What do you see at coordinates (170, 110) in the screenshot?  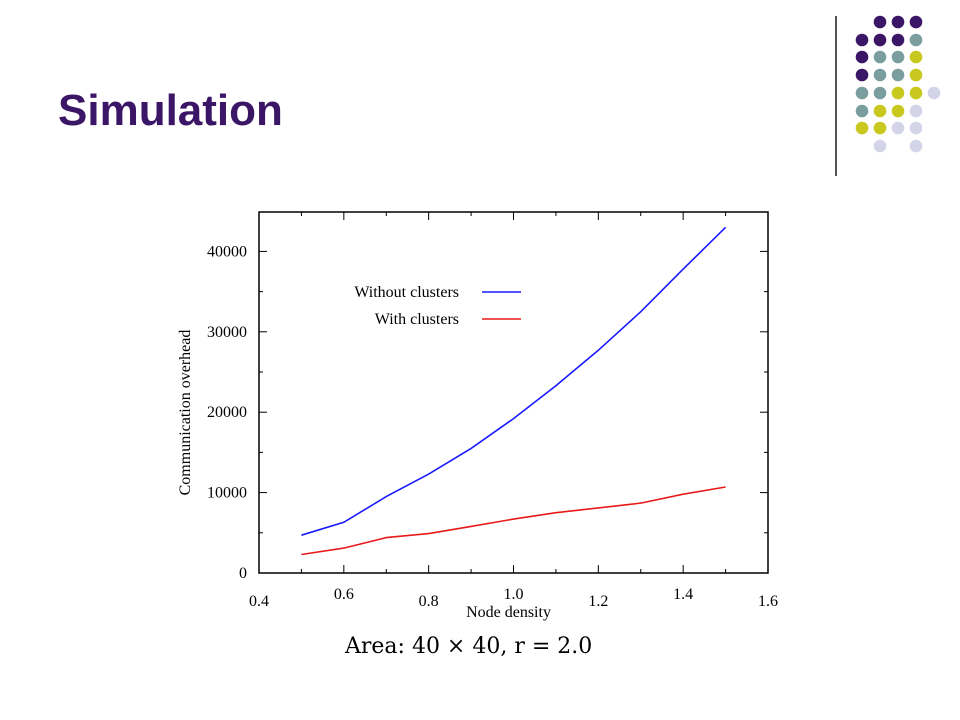 I see `slide-title: Simulation` at bounding box center [170, 110].